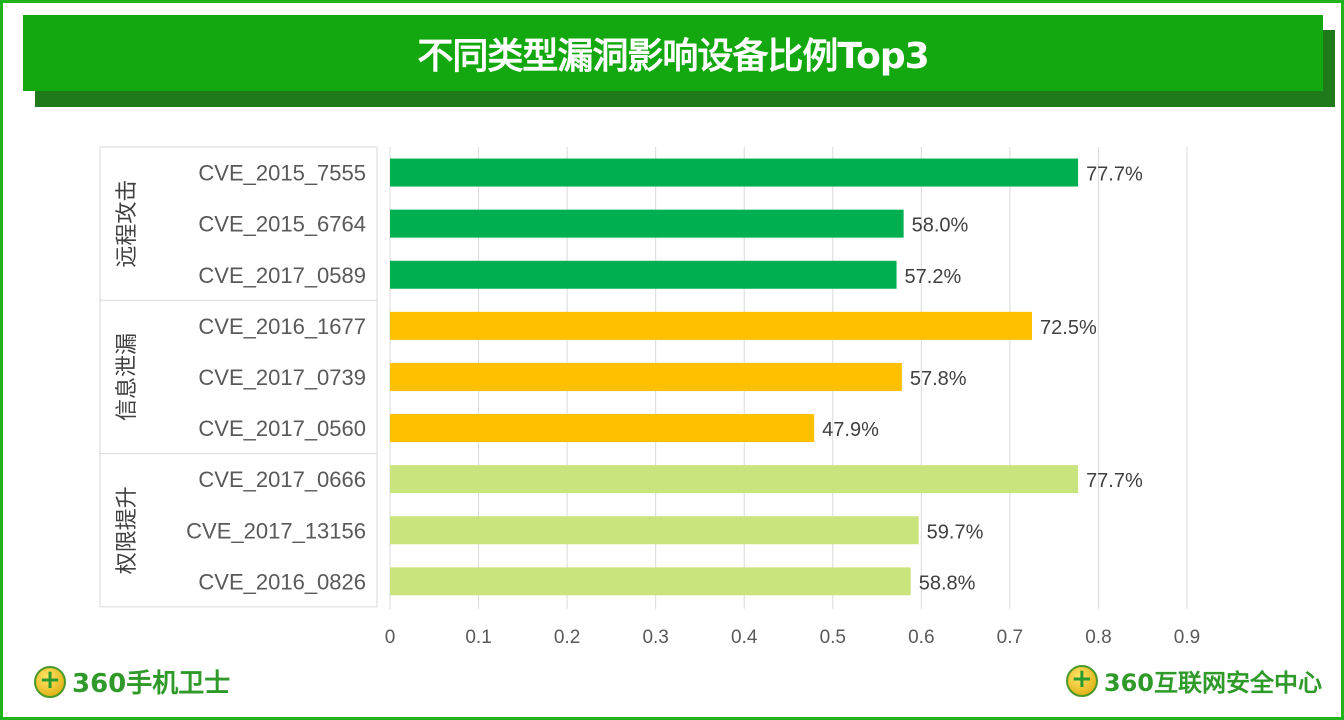 Image resolution: width=1344 pixels, height=720 pixels. I want to click on x-tick-label: 0.7, so click(1010, 637).